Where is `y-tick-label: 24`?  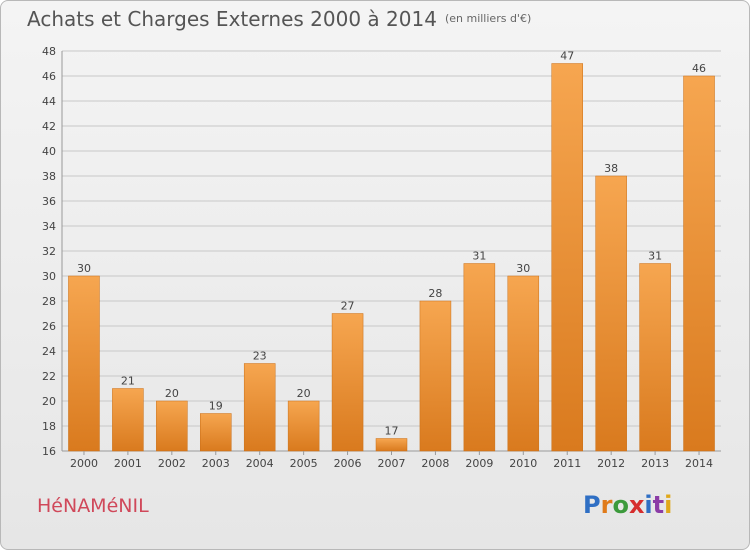 y-tick-label: 24 is located at coordinates (49, 351).